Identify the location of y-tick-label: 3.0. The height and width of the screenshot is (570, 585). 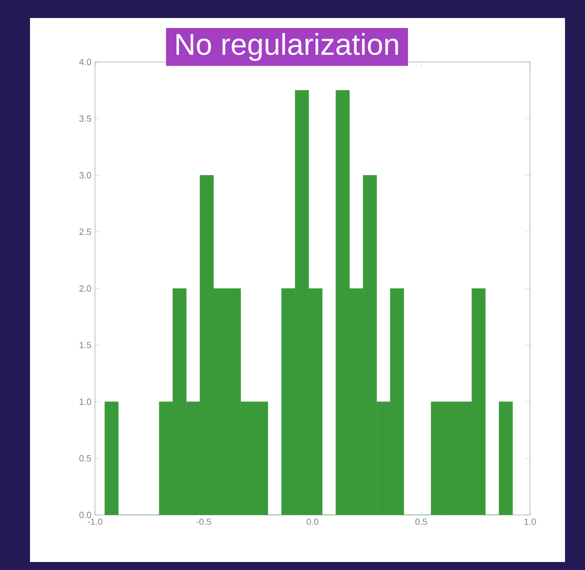
(85, 175).